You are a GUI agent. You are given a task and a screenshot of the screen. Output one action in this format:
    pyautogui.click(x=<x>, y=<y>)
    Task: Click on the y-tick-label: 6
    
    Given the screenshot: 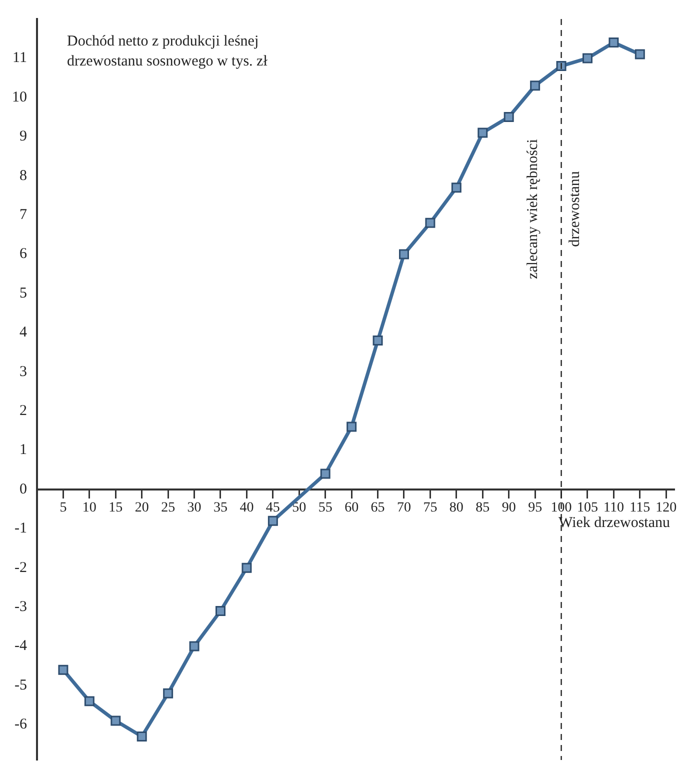 What is the action you would take?
    pyautogui.click(x=24, y=254)
    